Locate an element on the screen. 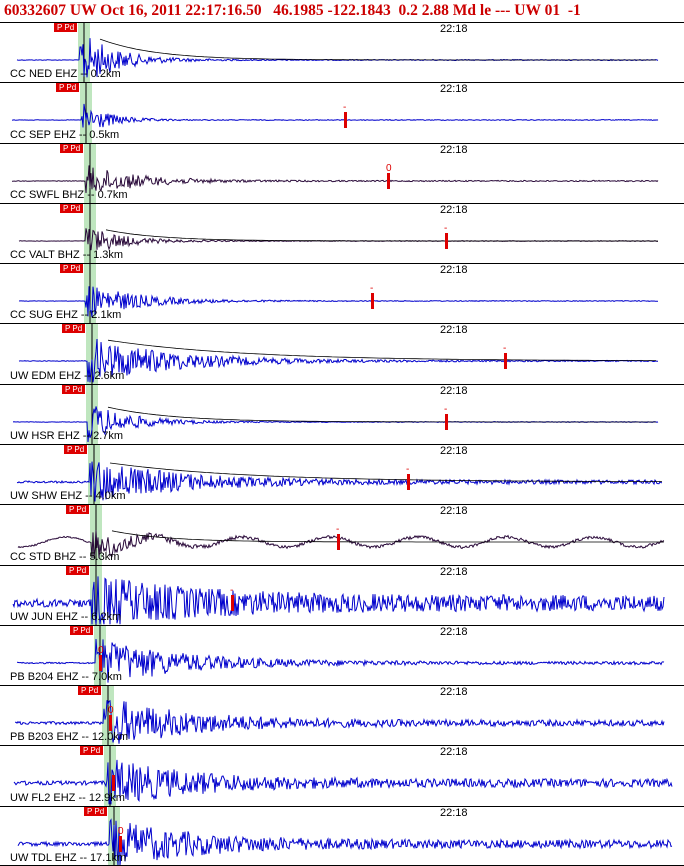 Image resolution: width=684 pixels, height=866 pixels. trace-panel: - P Pd 22:18 UW EDM EHZ -- 2.6km is located at coordinates (342, 353).